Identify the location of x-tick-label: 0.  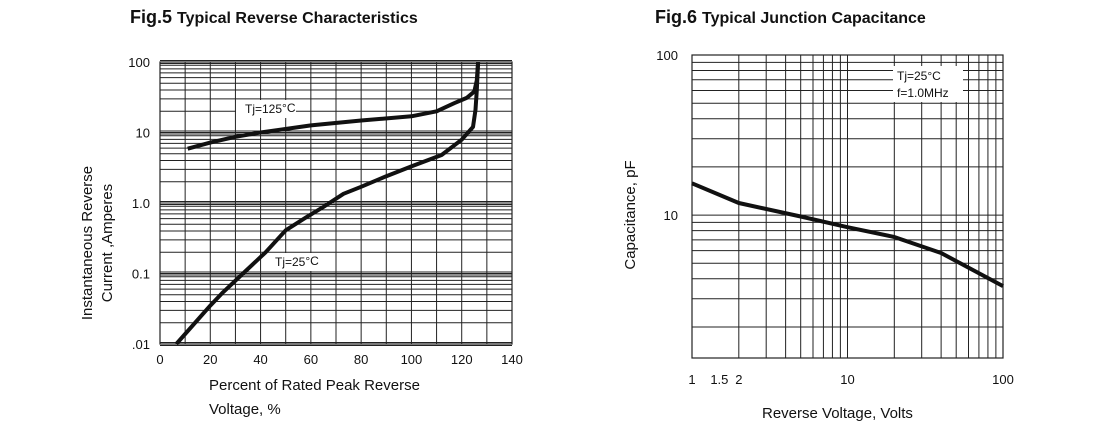
(159, 359).